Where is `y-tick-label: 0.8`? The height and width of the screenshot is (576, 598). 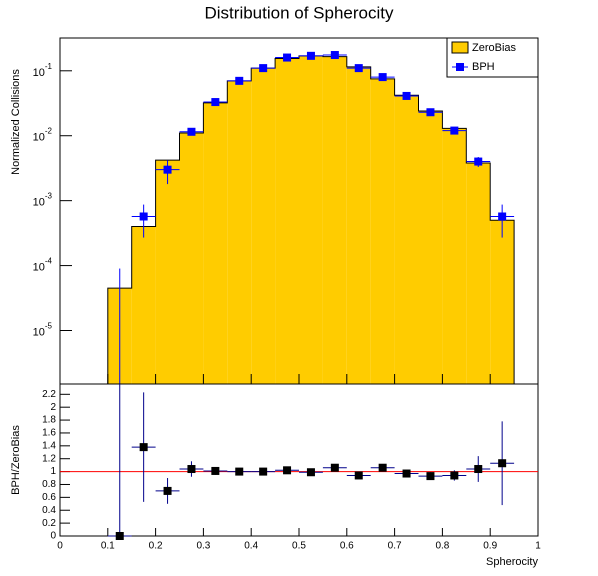 y-tick-label: 0.8 is located at coordinates (49, 484).